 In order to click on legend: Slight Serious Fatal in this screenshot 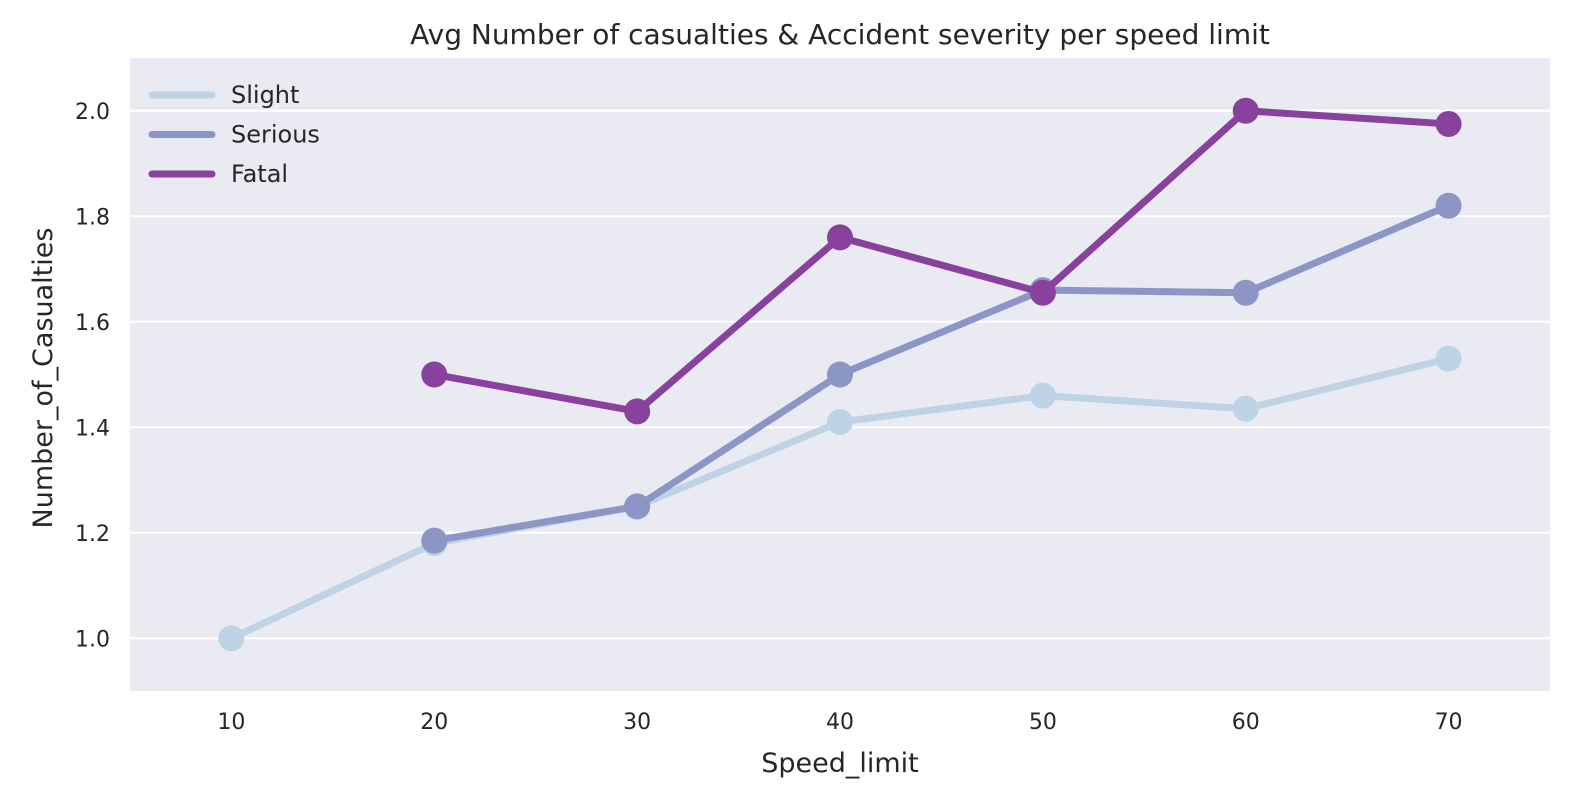, I will do `click(234, 134)`.